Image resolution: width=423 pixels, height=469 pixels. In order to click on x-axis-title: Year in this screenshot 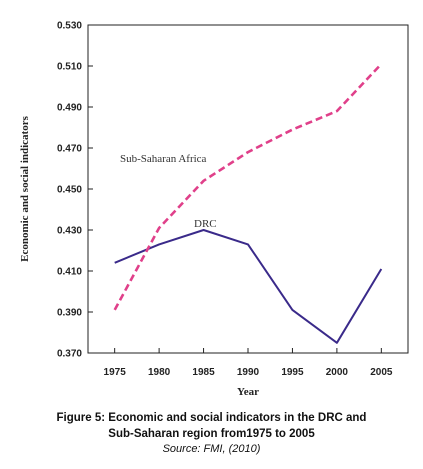, I will do `click(248, 392)`.